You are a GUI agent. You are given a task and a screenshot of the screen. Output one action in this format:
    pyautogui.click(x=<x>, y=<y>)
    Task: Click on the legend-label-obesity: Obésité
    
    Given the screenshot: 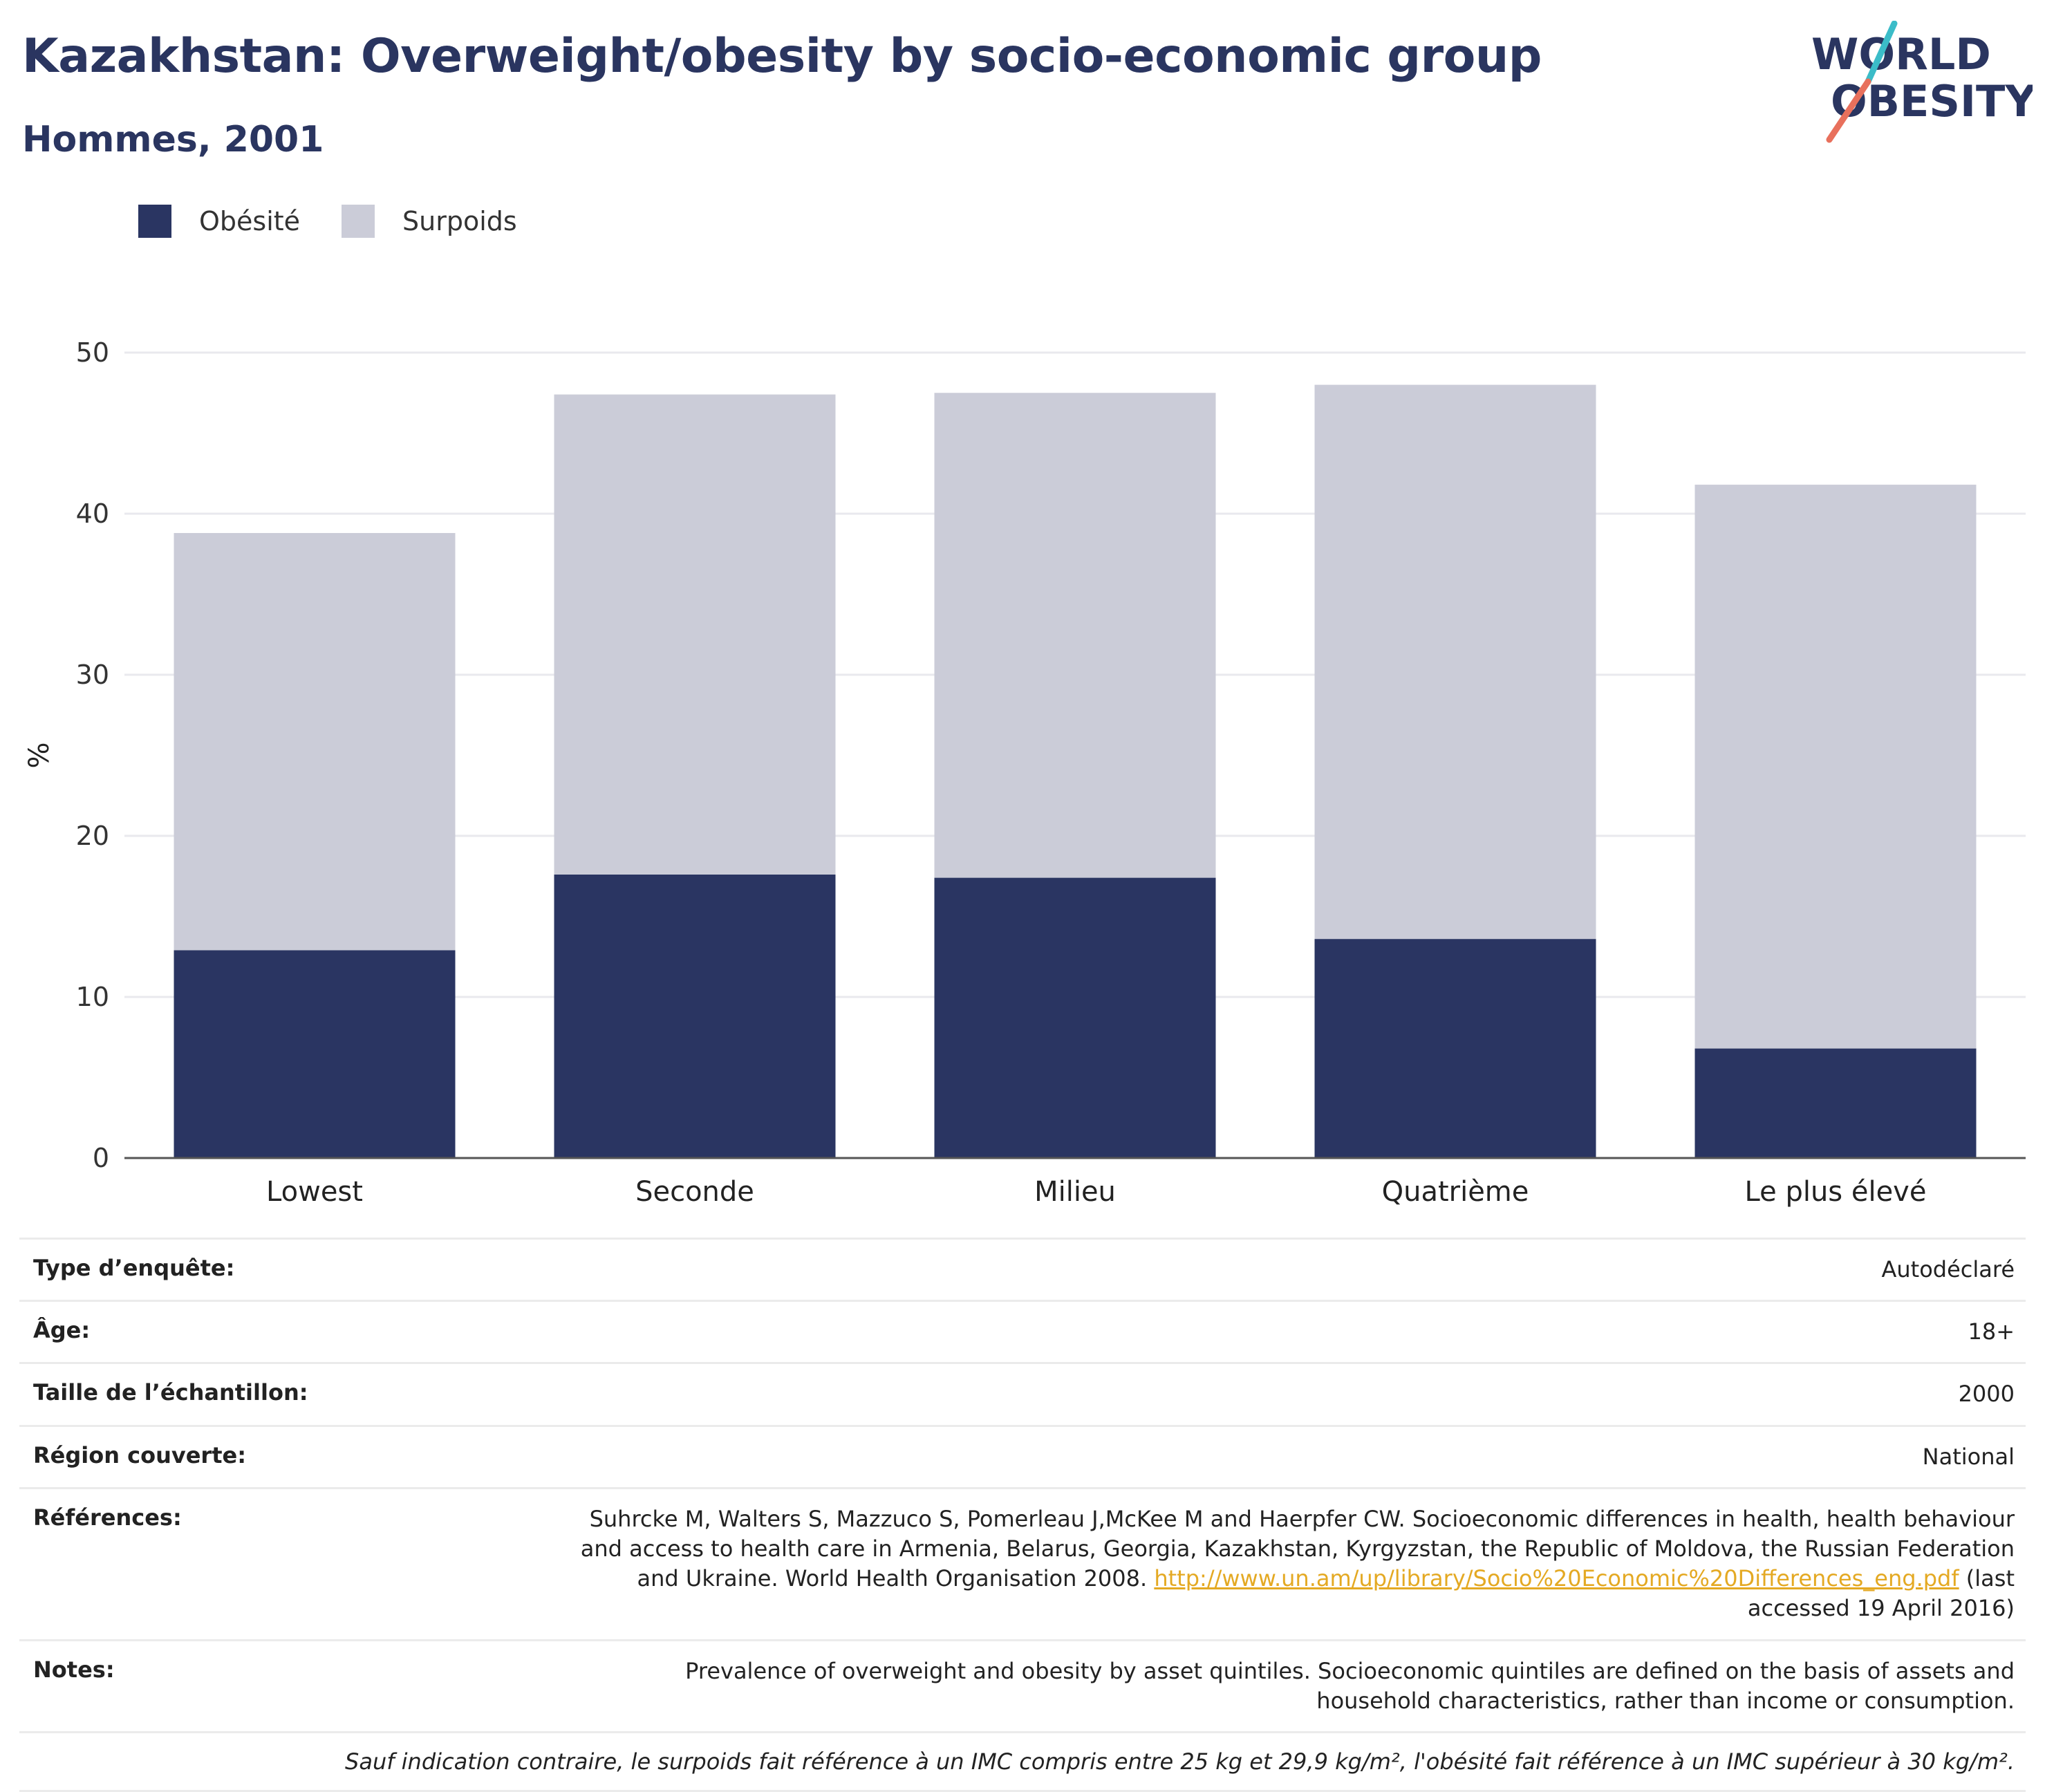 What is the action you would take?
    pyautogui.click(x=250, y=221)
    